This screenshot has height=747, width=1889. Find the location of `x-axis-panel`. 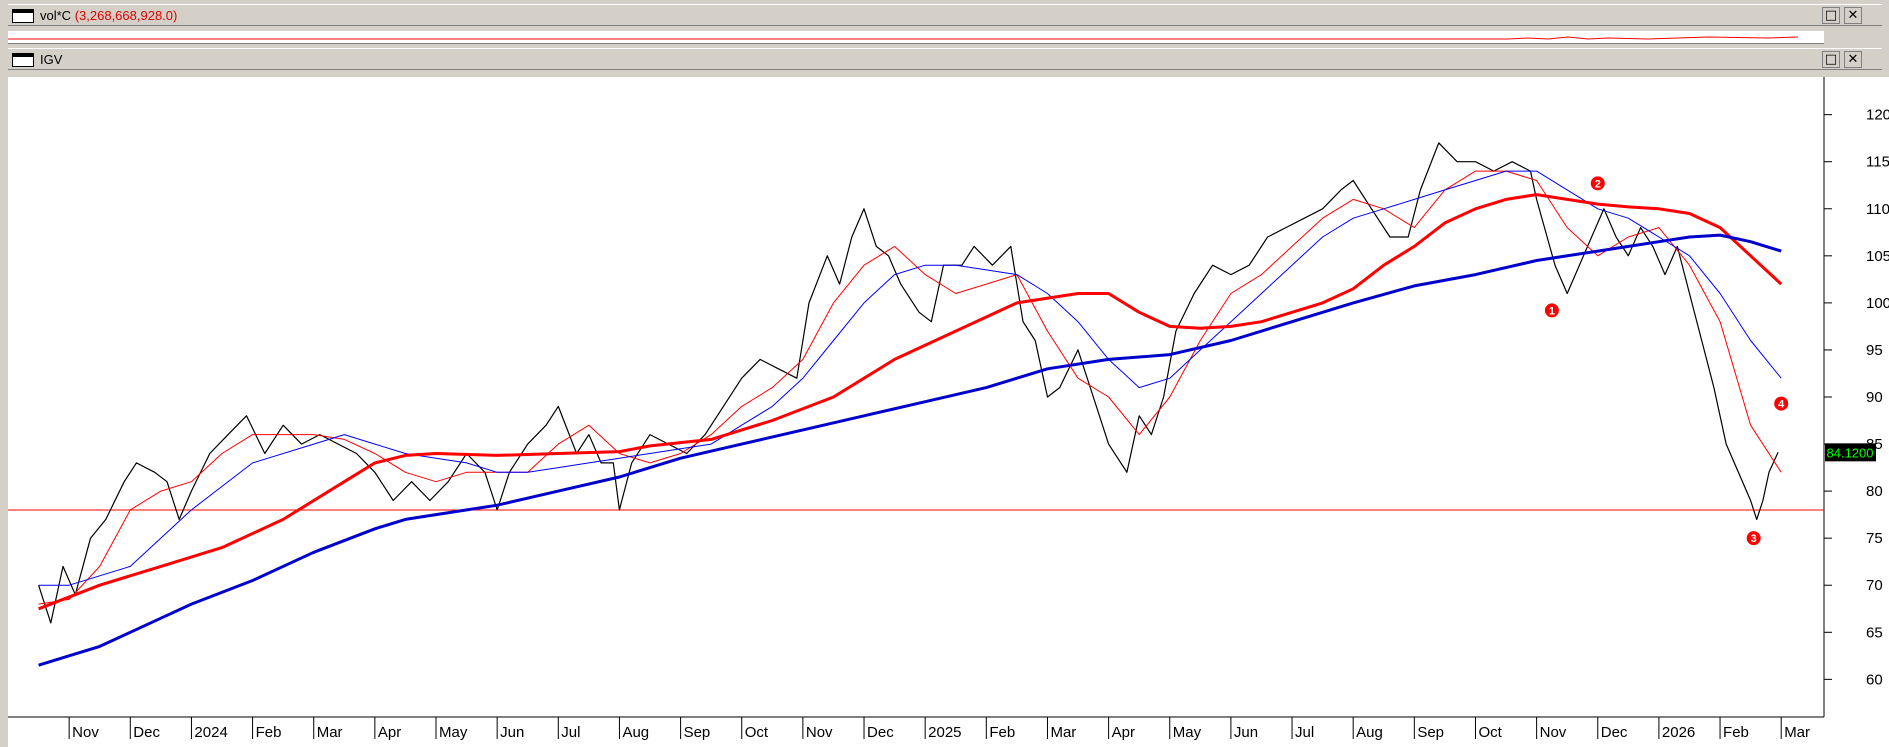

x-axis-panel is located at coordinates (948, 732).